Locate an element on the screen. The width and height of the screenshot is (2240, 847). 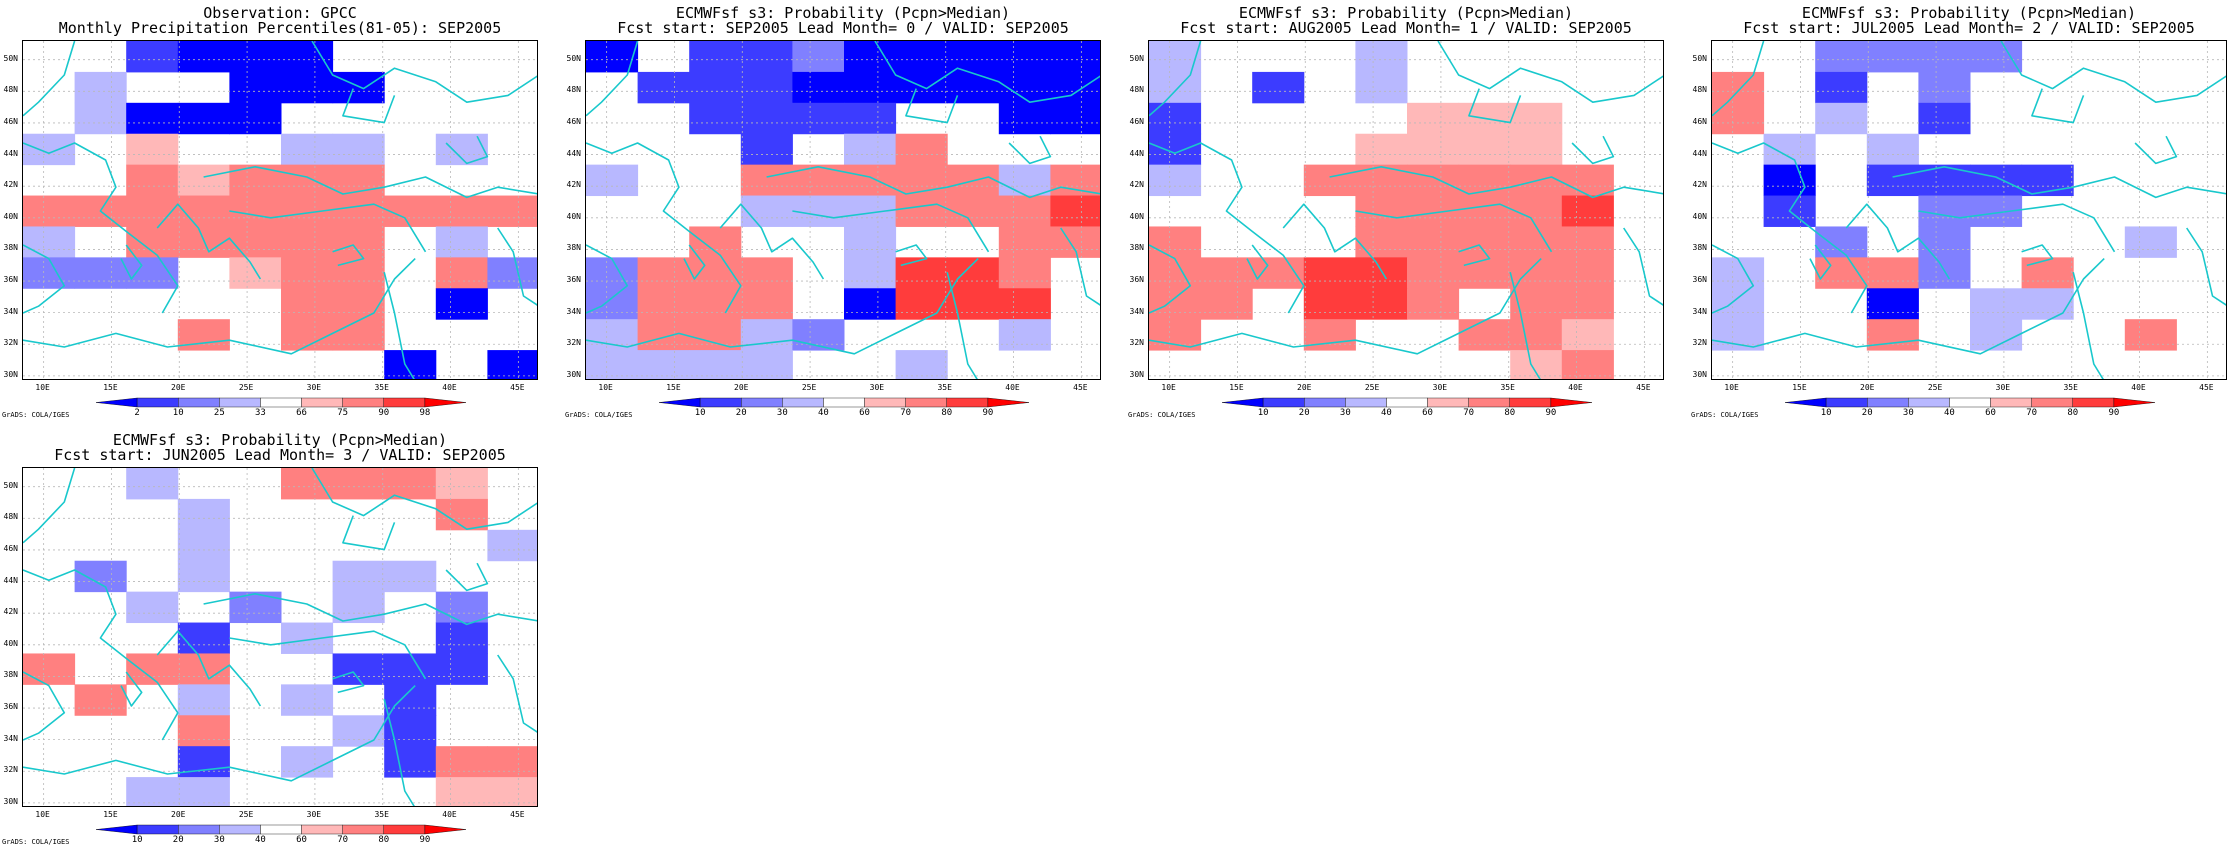
colorbar-label: 80 is located at coordinates (947, 413).